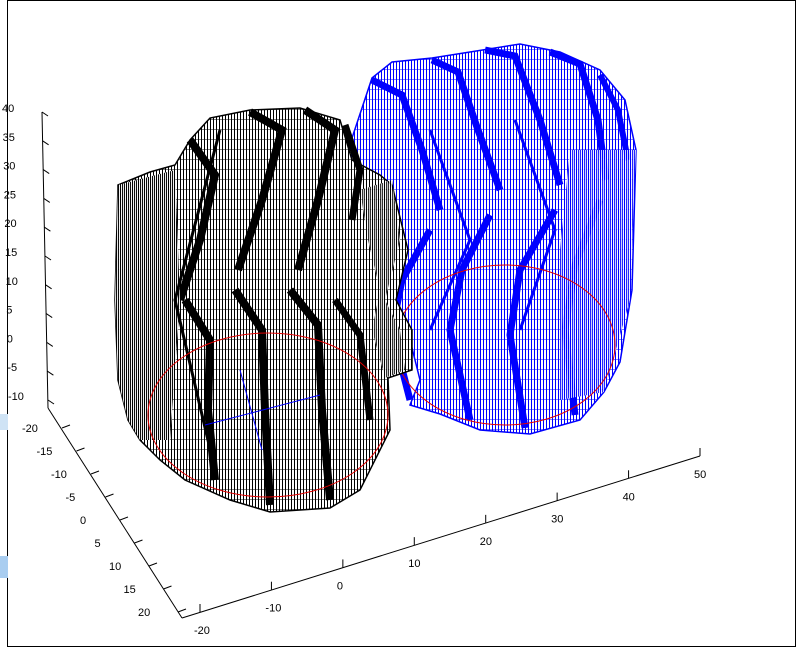  I want to click on x-axis-tick-label: 50, so click(700, 475).